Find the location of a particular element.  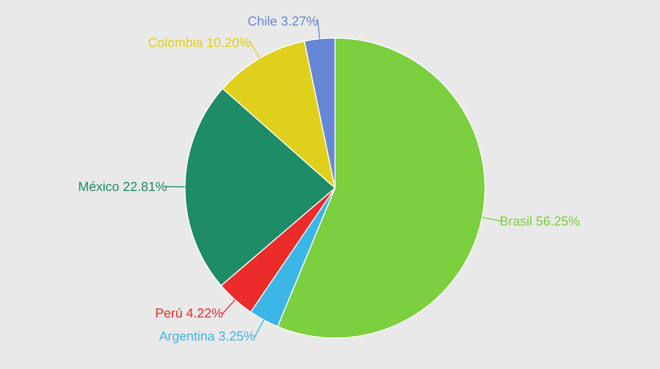

slice-label: Brasil 56.25% is located at coordinates (540, 220).